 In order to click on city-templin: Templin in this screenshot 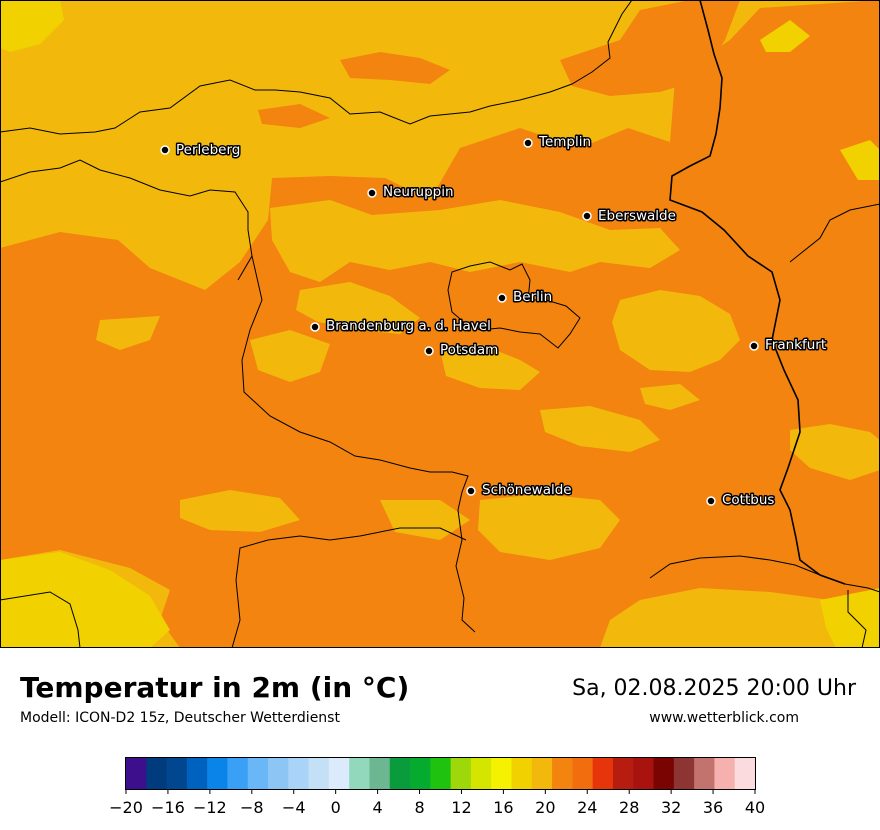, I will do `click(558, 142)`.